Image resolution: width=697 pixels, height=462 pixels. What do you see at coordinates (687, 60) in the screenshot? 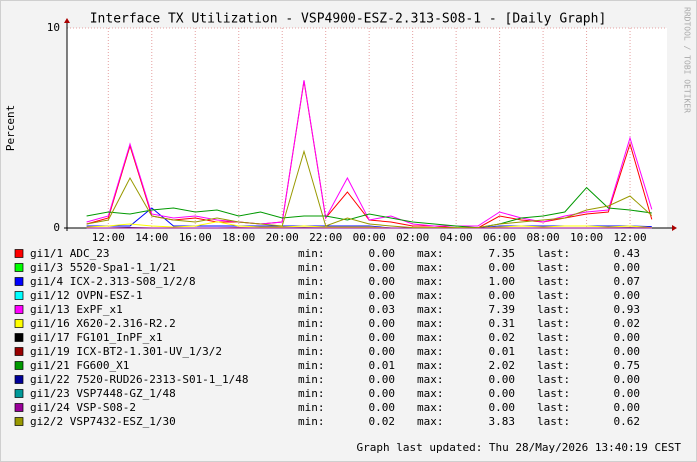
I see `watermark: RRDTOOL / TOBI OETIKER` at bounding box center [687, 60].